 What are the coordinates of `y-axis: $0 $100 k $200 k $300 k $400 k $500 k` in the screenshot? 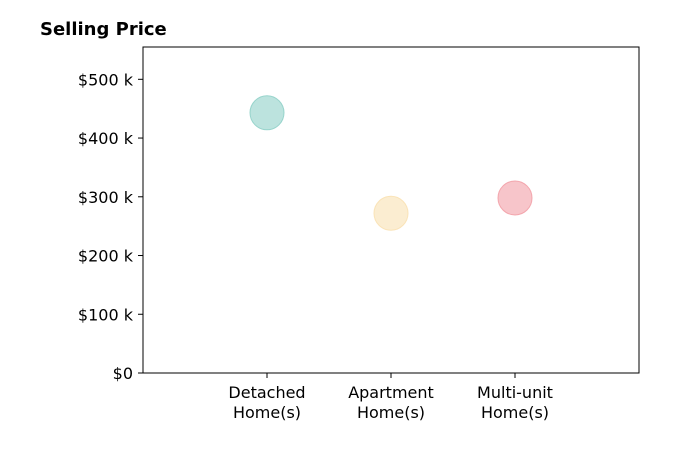 It's located at (110, 226).